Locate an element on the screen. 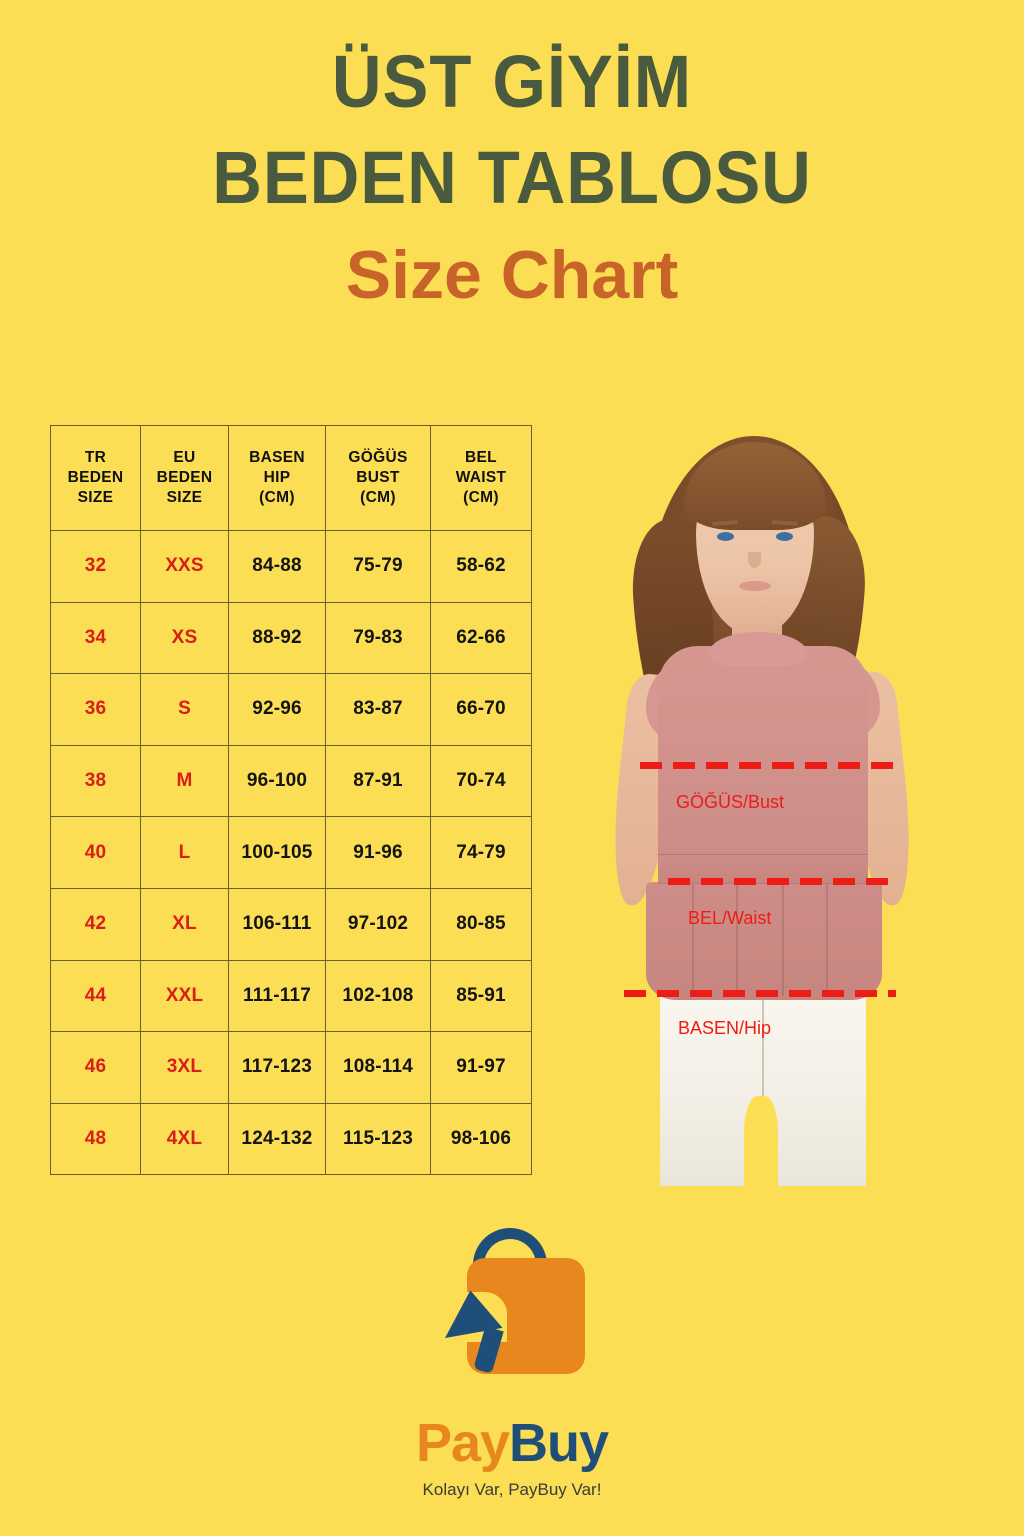 The height and width of the screenshot is (1536, 1024). cell-bust: 108-114 is located at coordinates (378, 1067).